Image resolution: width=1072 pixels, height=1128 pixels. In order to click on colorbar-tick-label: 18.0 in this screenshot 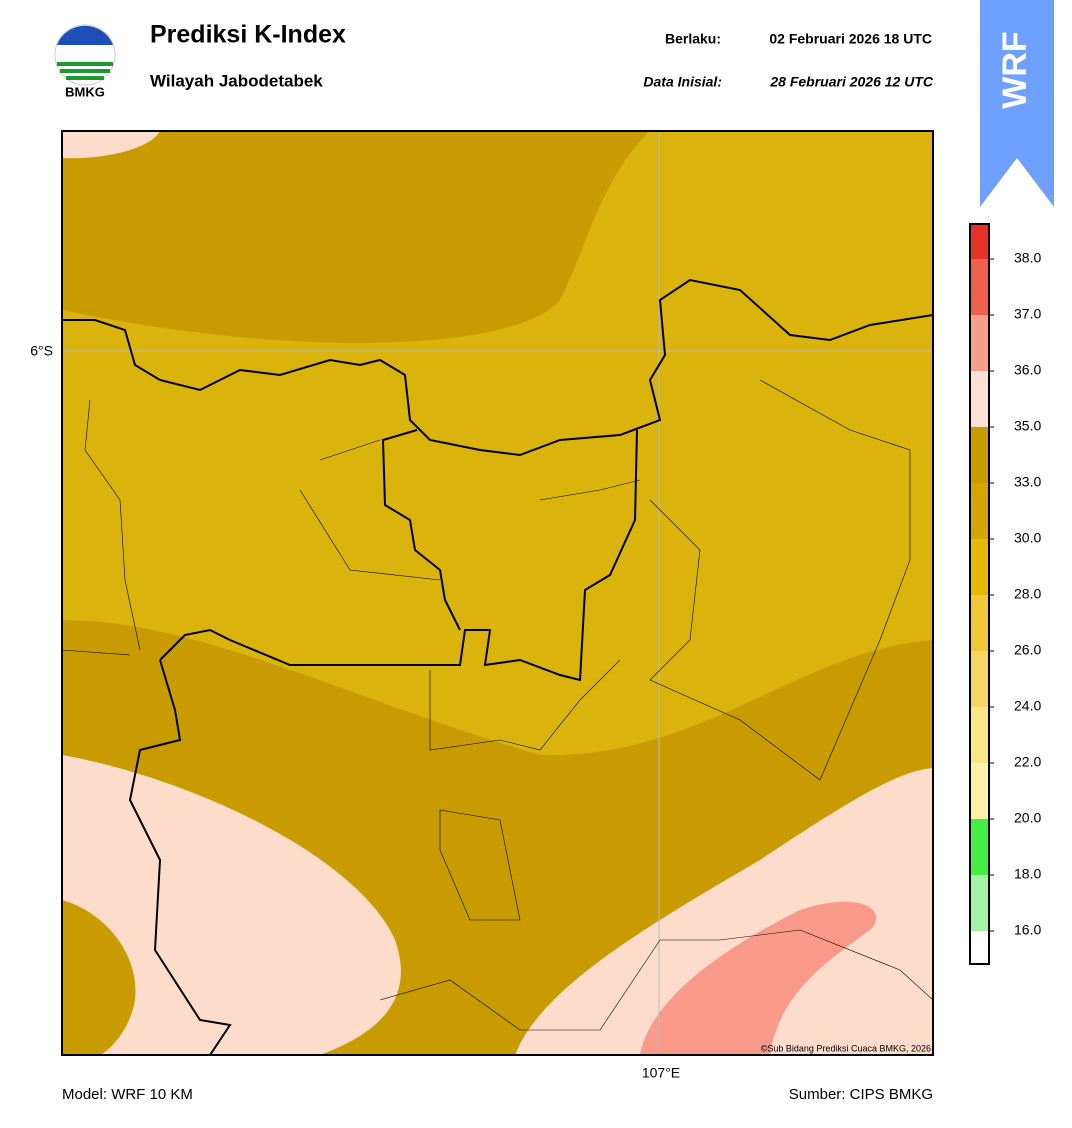, I will do `click(1027, 874)`.